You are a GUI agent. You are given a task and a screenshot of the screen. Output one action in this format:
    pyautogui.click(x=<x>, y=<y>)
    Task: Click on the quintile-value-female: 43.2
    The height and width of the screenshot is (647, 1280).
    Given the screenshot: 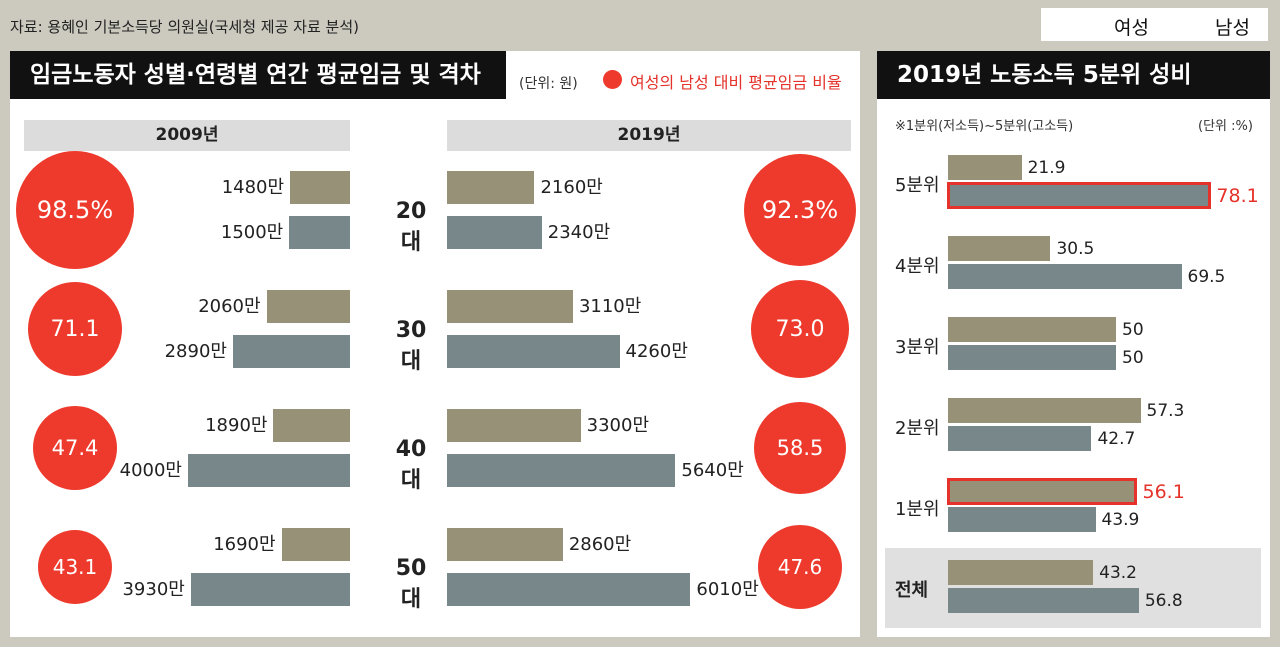 What is the action you would take?
    pyautogui.click(x=1118, y=573)
    